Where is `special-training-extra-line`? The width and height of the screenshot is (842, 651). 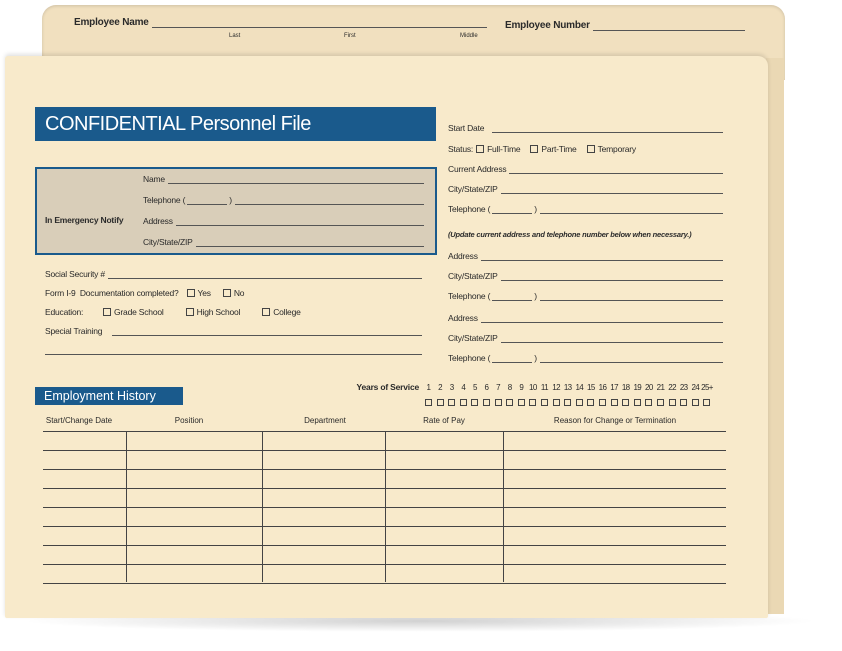
special-training-extra-line is located at coordinates (233, 354).